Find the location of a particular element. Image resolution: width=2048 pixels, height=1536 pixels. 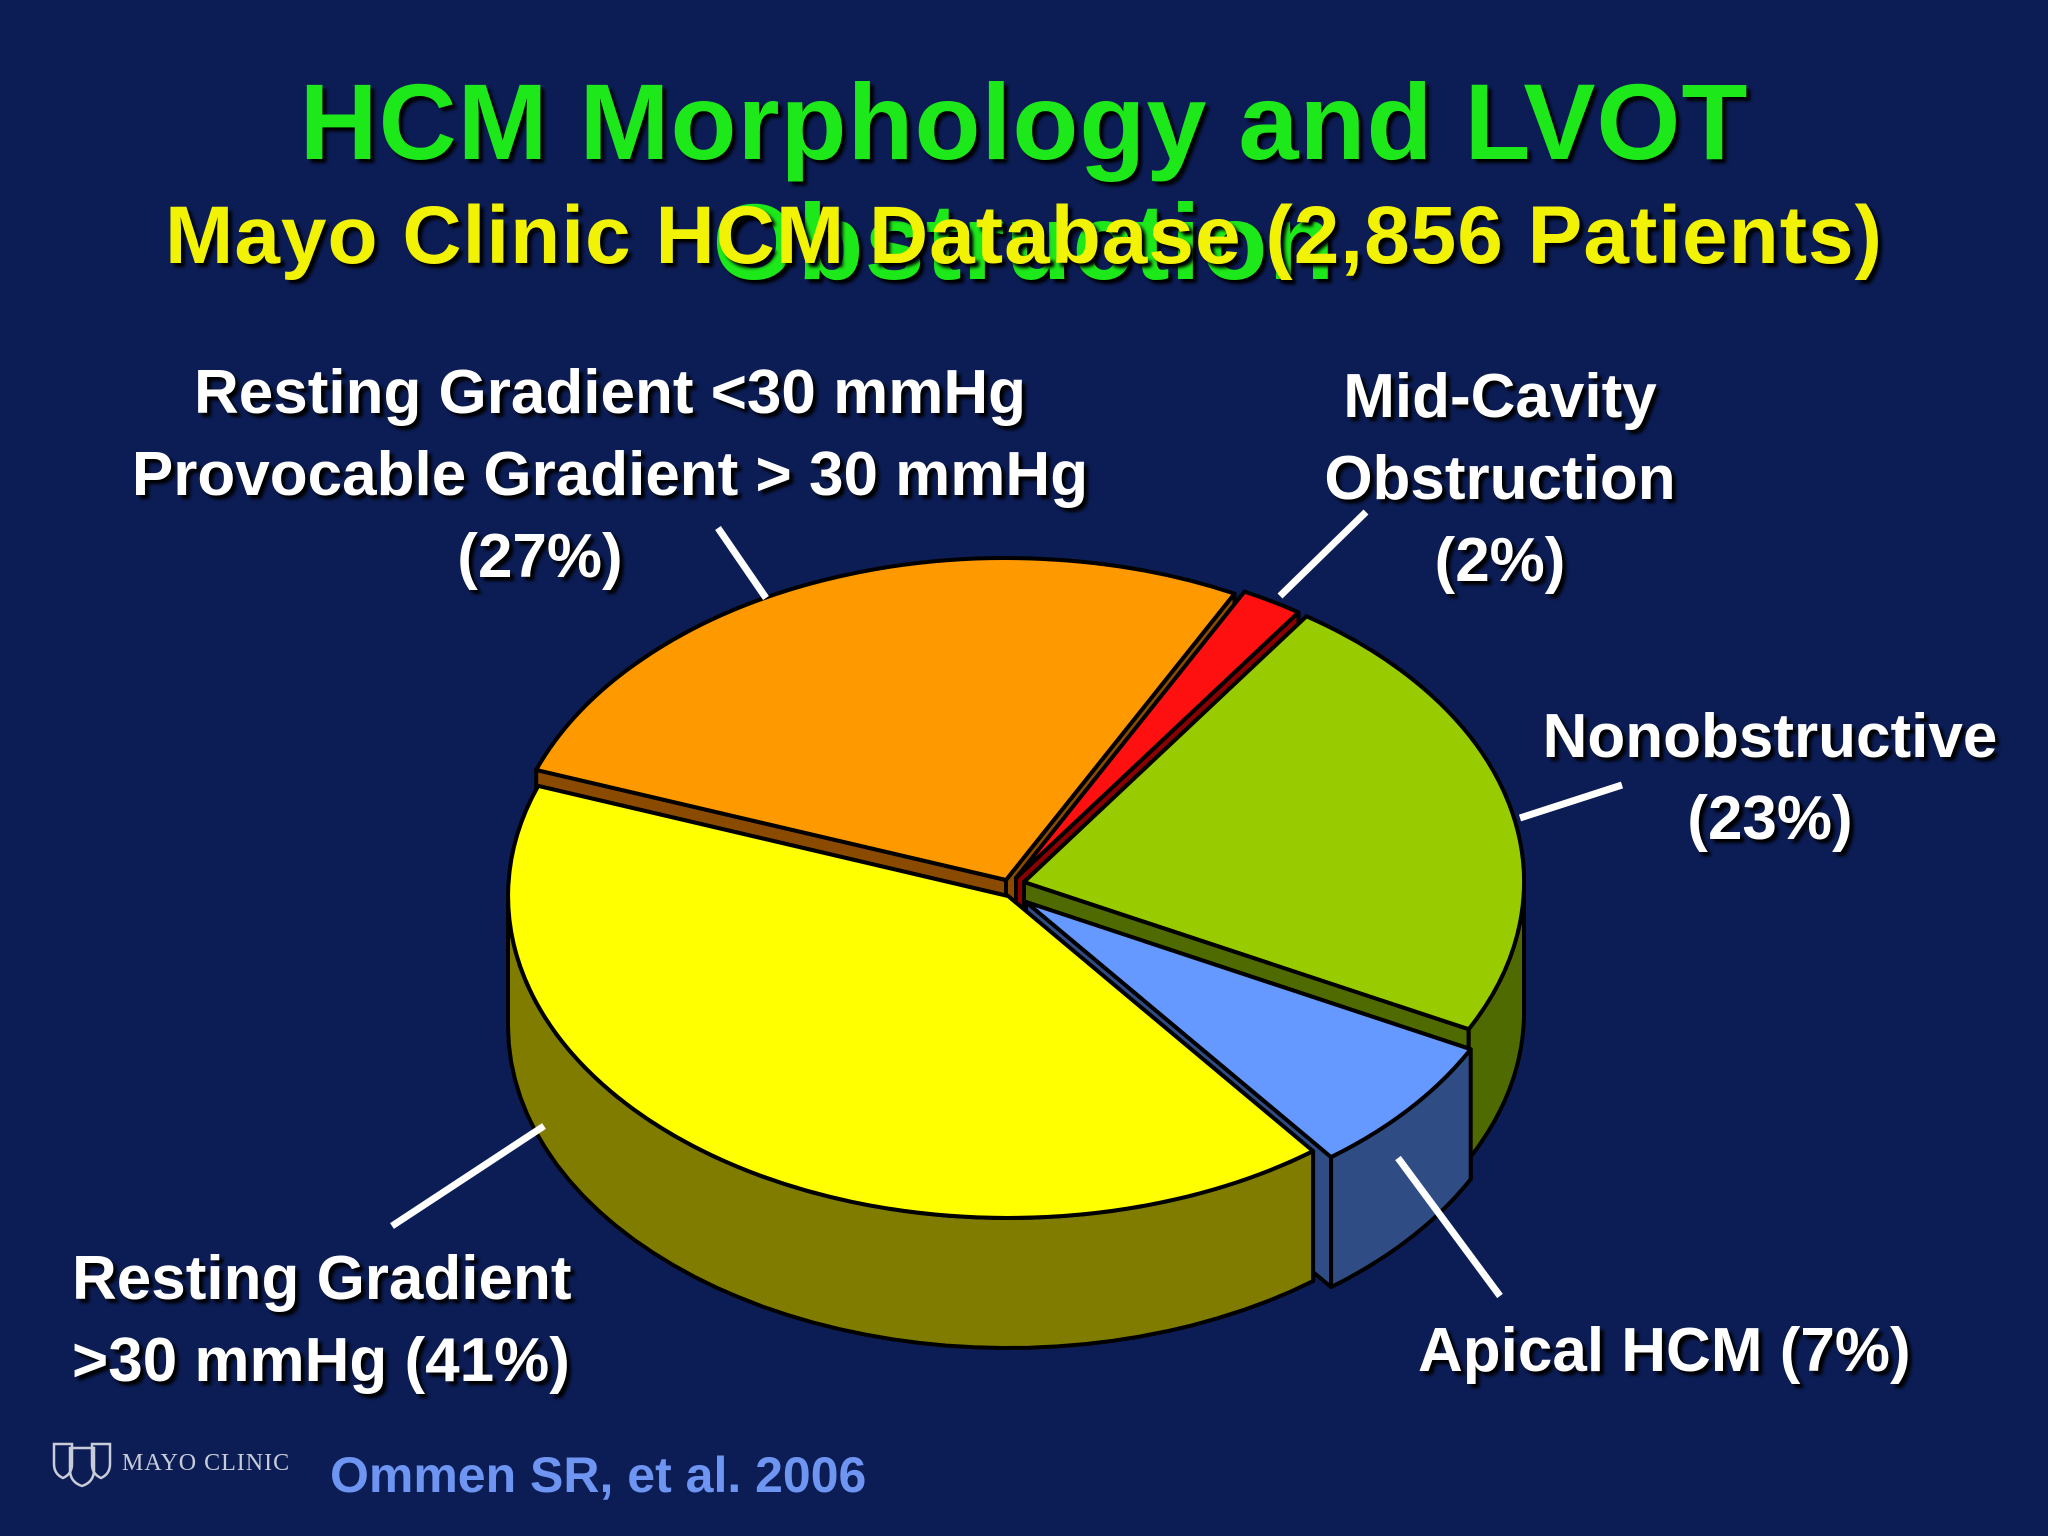

slice-label-line: (27%) is located at coordinates (540, 556).